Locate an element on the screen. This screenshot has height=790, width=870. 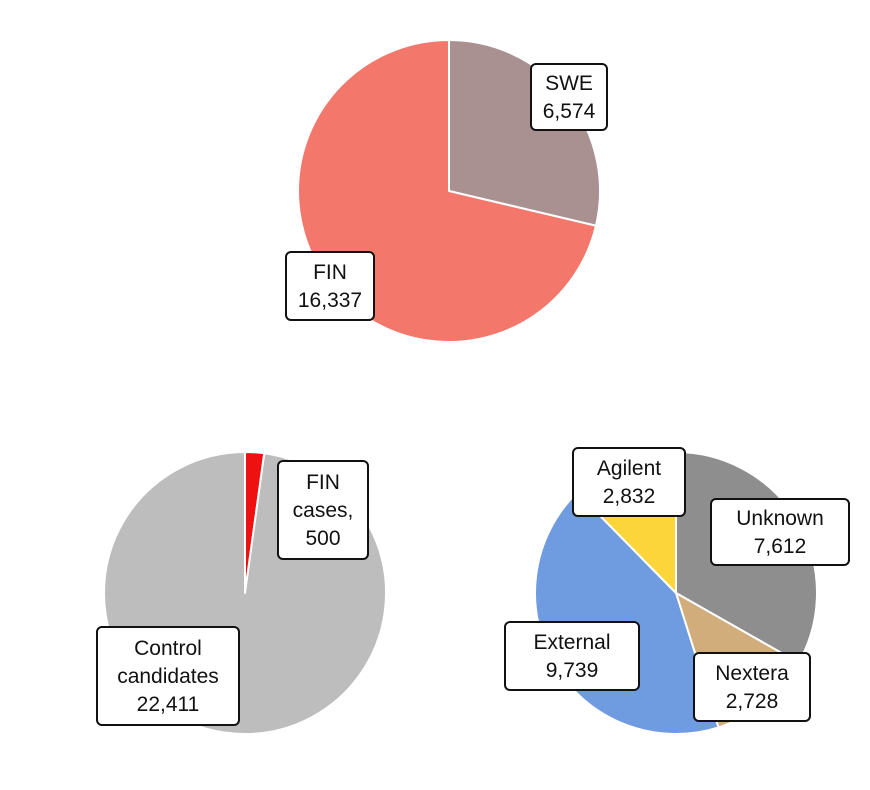
data-label-text: 16,337 is located at coordinates (330, 300).